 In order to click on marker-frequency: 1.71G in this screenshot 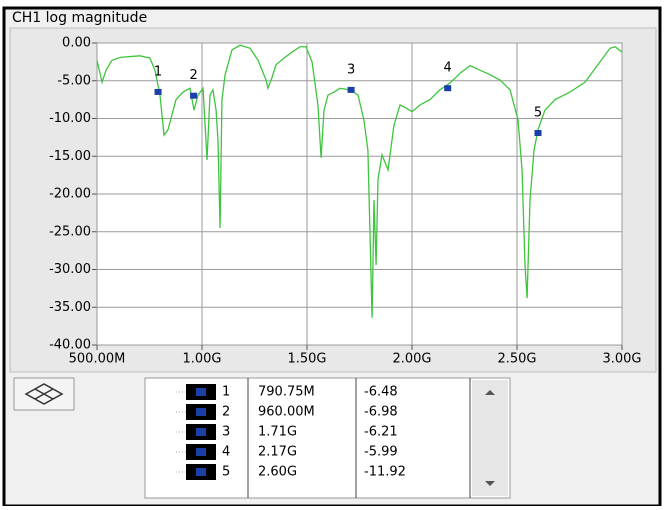, I will do `click(277, 432)`.